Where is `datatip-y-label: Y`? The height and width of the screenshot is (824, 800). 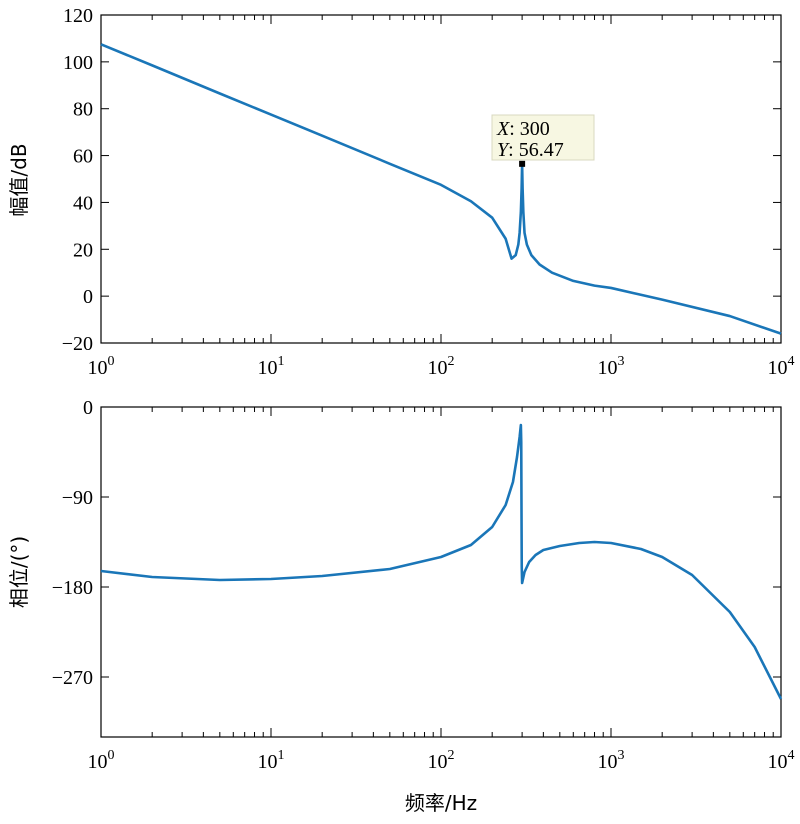
datatip-y-label: Y is located at coordinates (503, 150).